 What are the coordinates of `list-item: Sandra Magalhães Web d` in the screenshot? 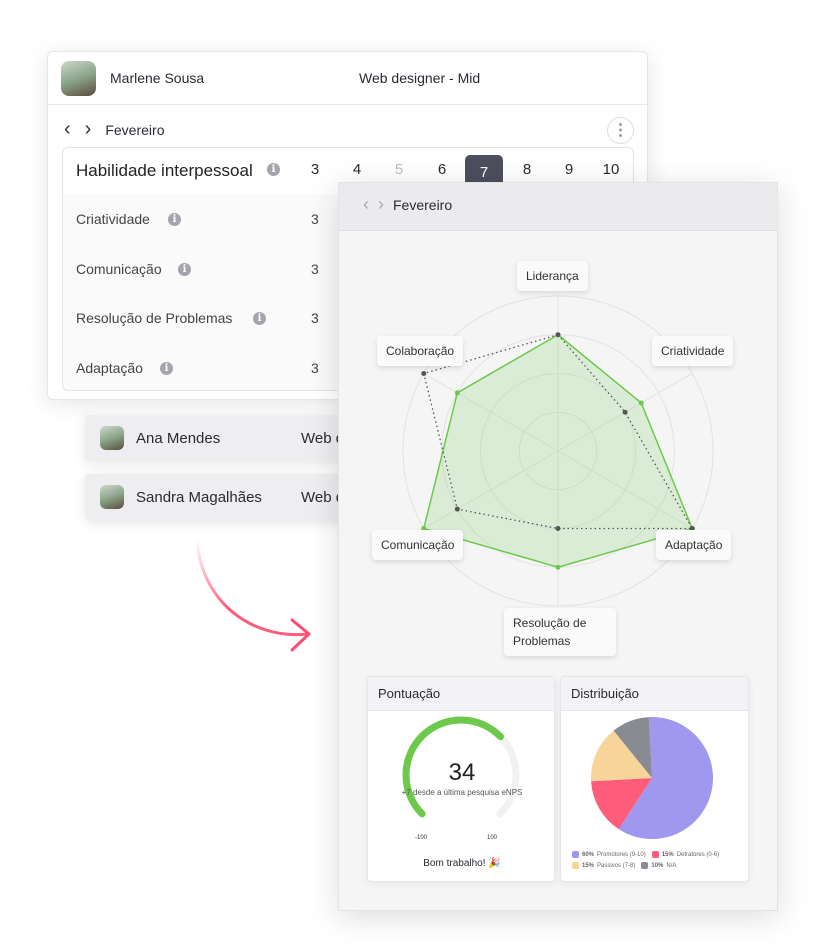 It's located at (215, 497).